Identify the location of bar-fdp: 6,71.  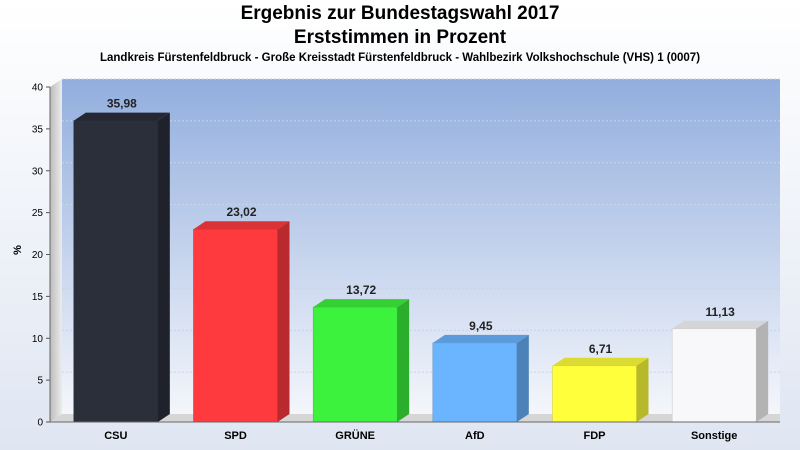
(600, 382).